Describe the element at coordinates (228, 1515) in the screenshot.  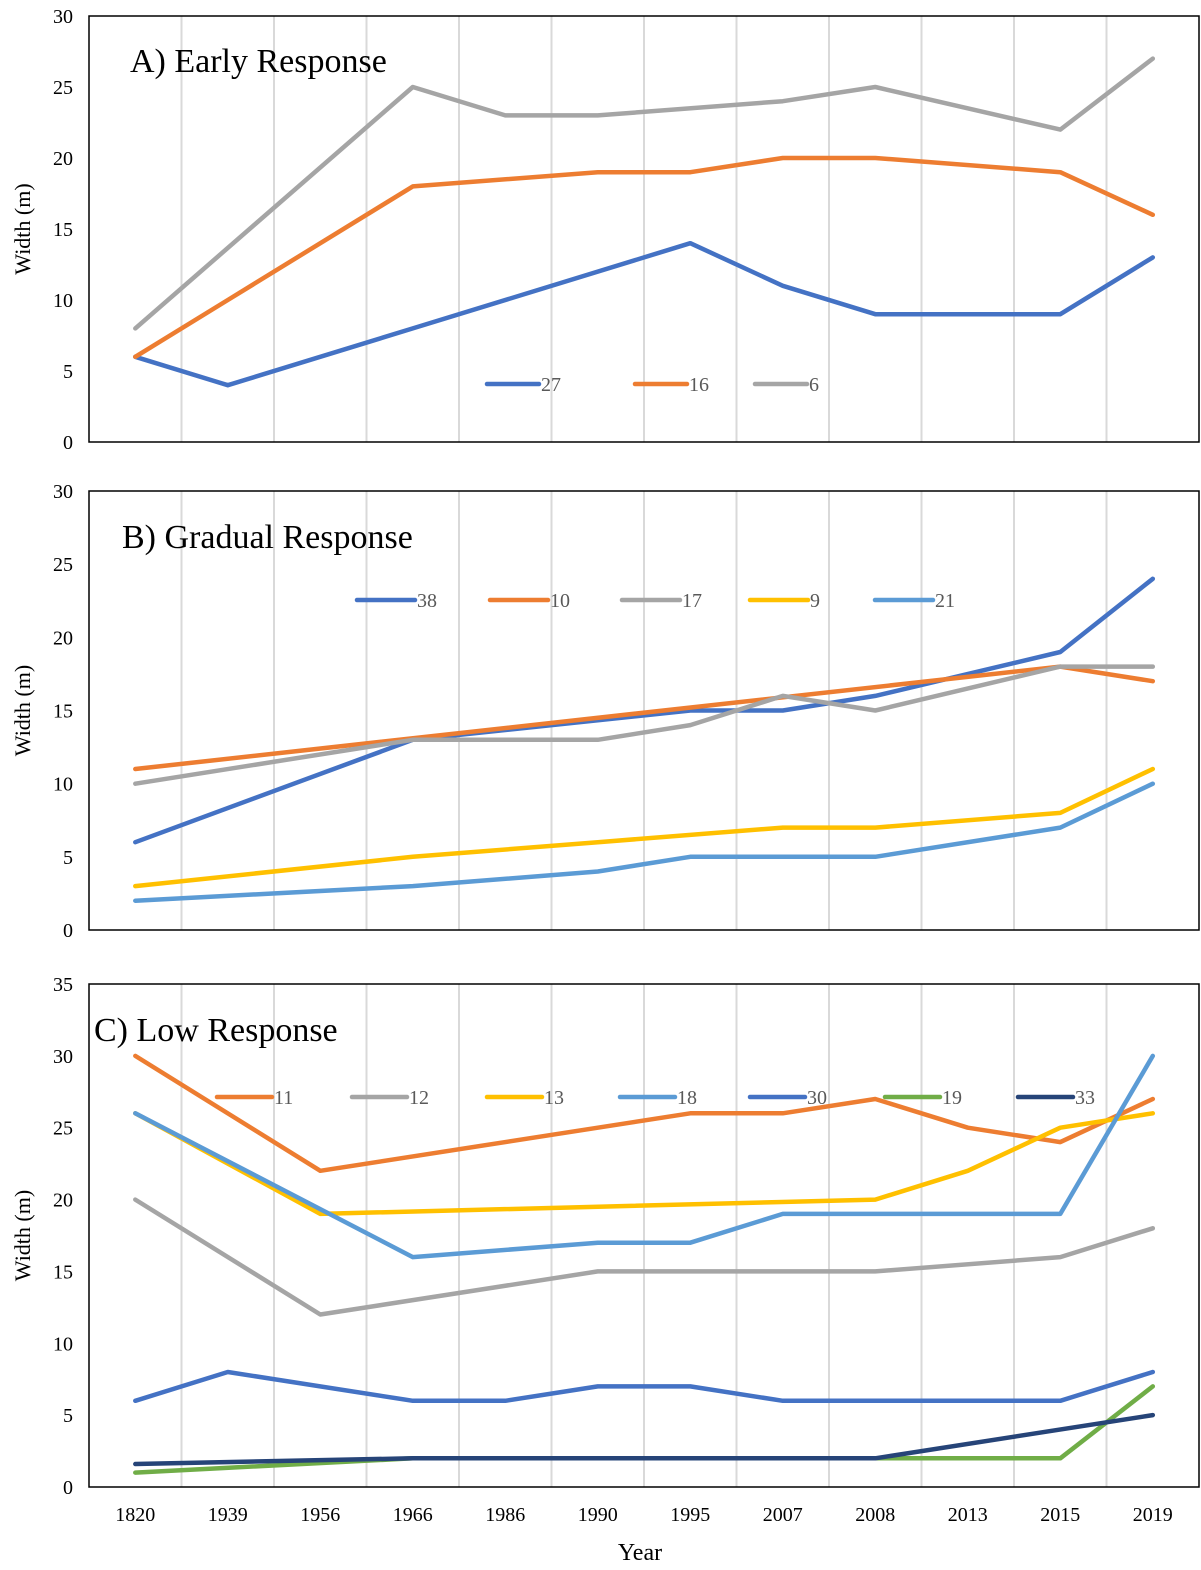
I see `x-tick-label: 1939` at that location.